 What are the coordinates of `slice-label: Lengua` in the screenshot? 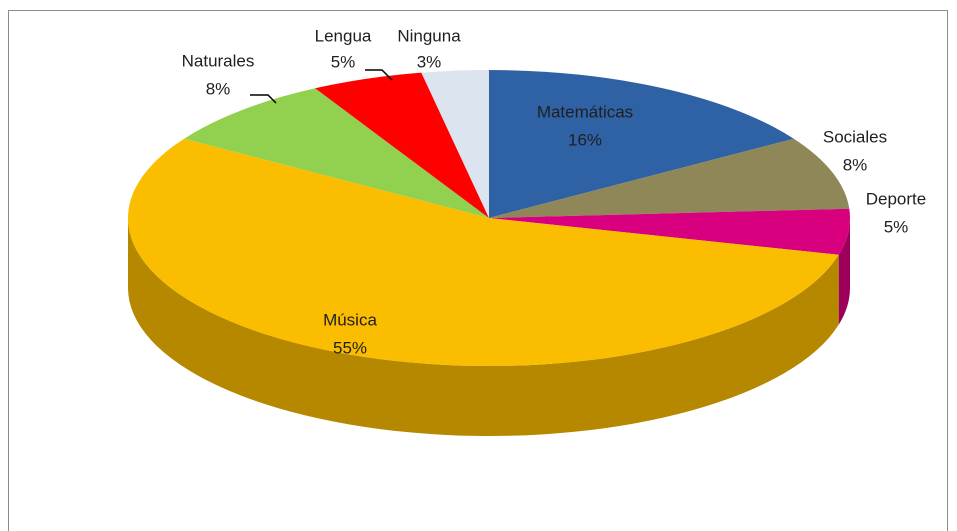 It's located at (343, 35).